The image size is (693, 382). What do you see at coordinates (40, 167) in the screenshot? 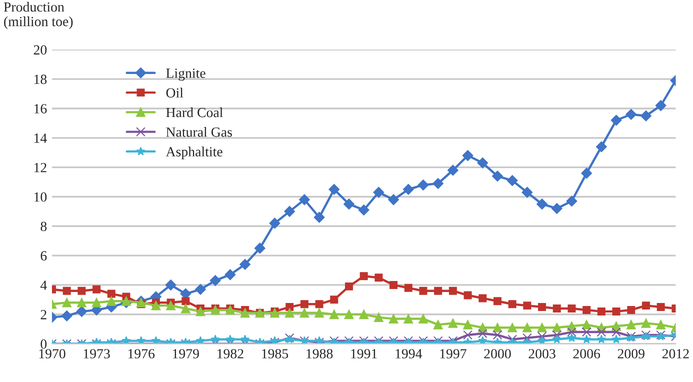
I see `y-tick-label: 12` at bounding box center [40, 167].